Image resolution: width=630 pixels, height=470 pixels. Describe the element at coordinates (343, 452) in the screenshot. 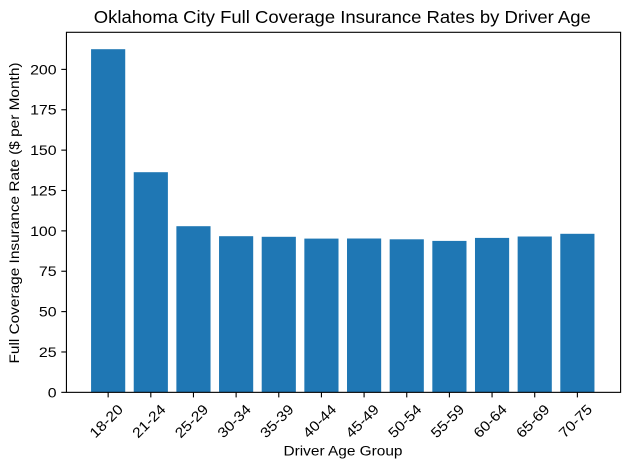

I see `svg-text: Driver Age Group` at that location.